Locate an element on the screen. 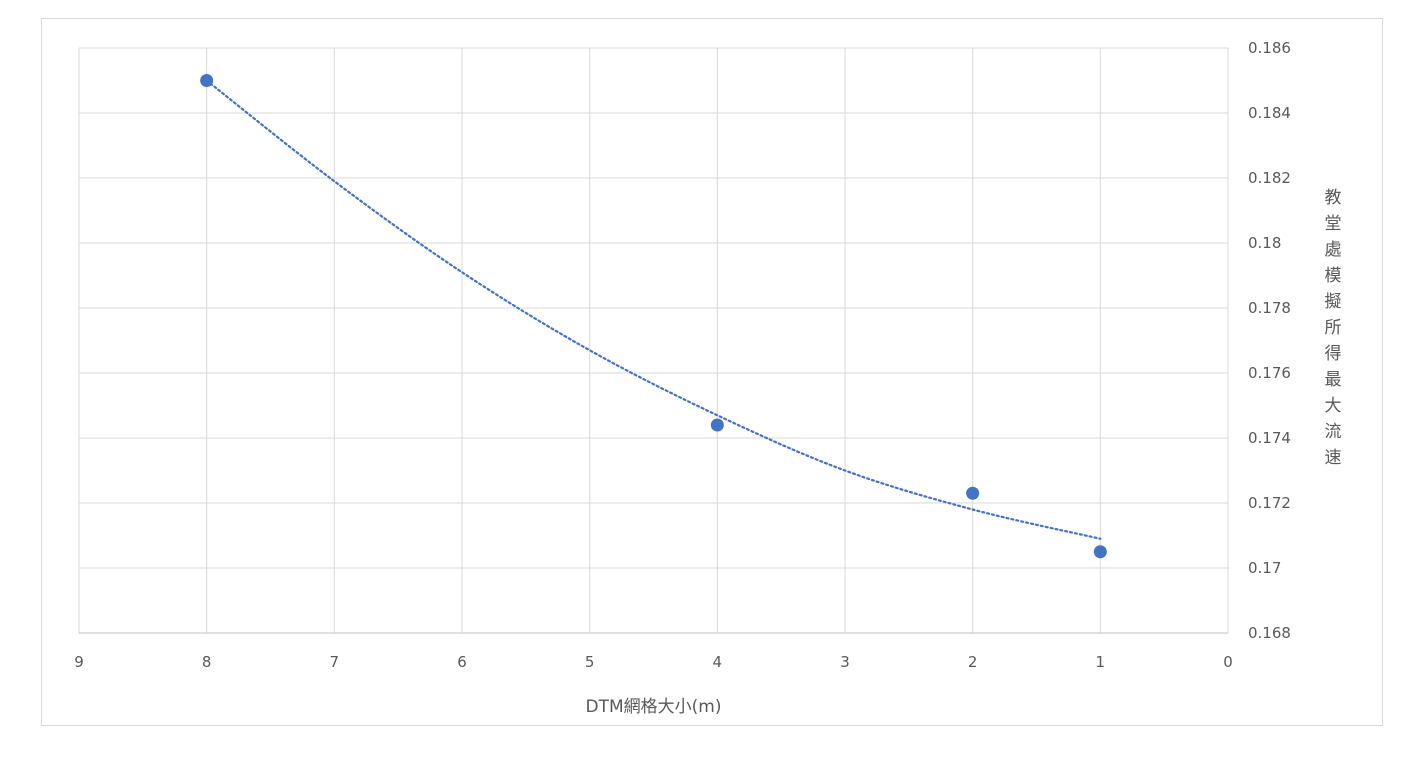 This screenshot has width=1418, height=759. x-axis-title: DTM網格大小(m) is located at coordinates (654, 707).